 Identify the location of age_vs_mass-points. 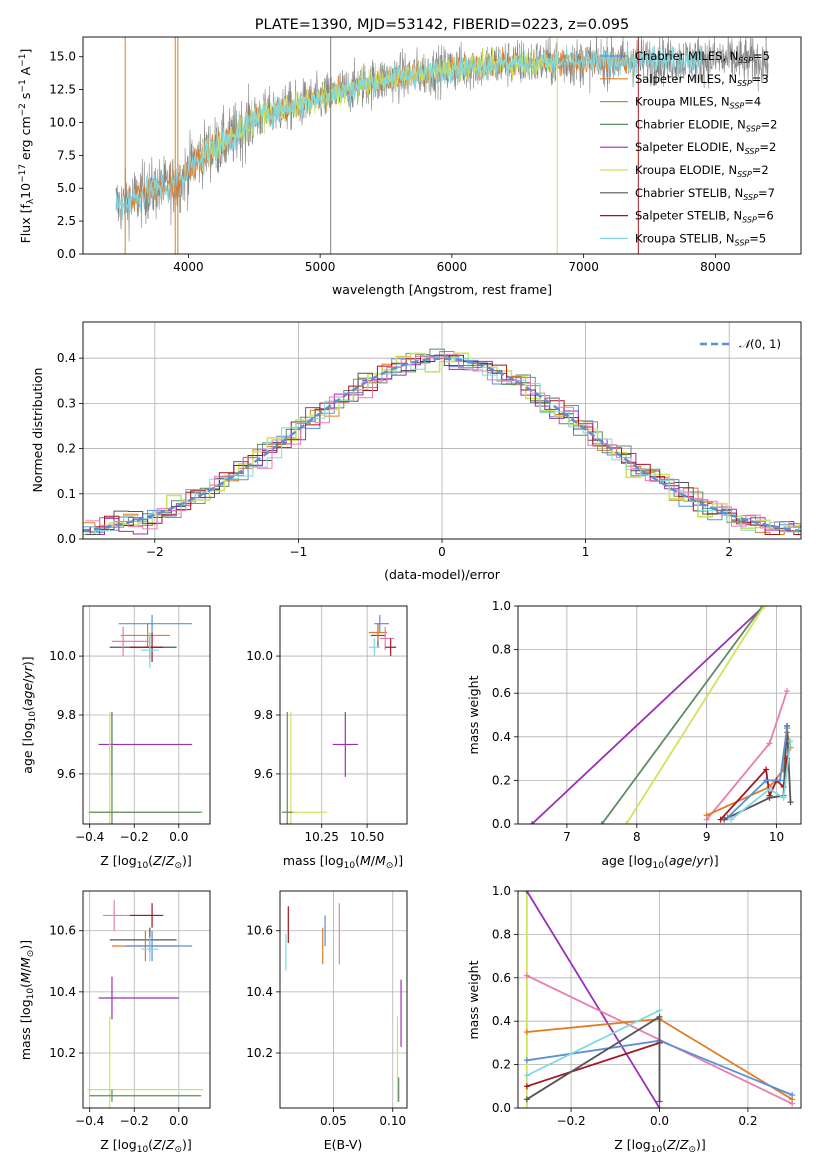
(339, 719).